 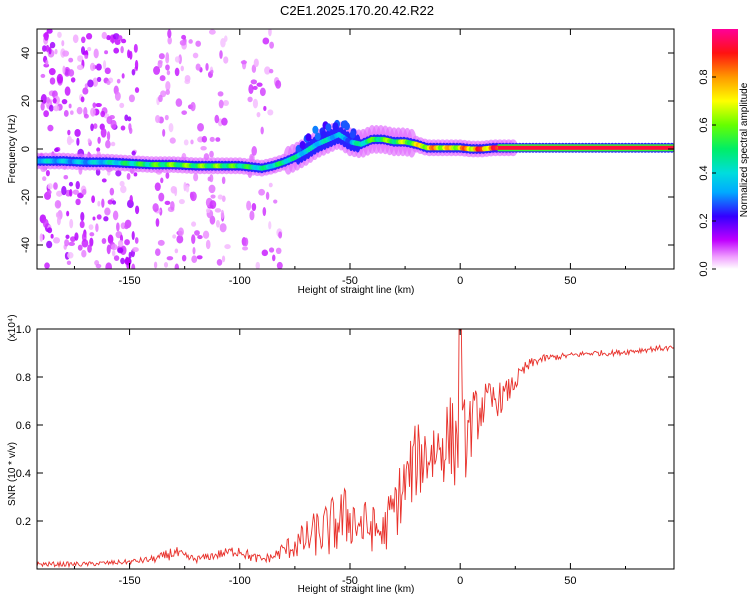 I want to click on snr-y-multiplier: (x10⁴), so click(x=12, y=327).